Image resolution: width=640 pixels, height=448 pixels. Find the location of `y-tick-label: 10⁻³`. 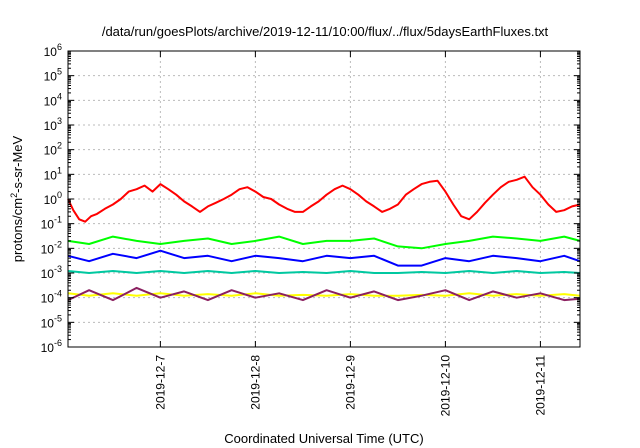

y-tick-label: 10⁻³ is located at coordinates (51, 272).